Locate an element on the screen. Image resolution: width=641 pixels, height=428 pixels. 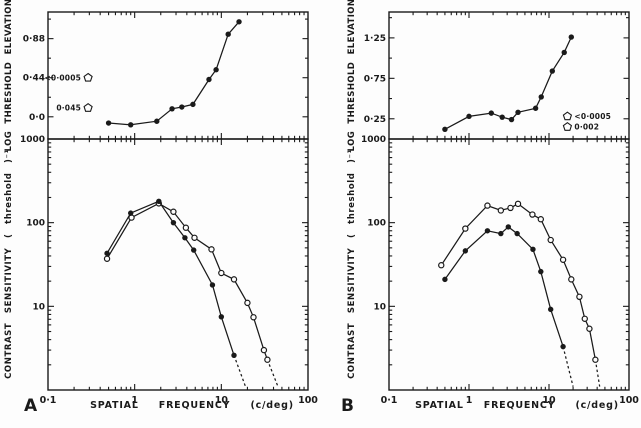
panel-a-letter: A is located at coordinates (31, 406).